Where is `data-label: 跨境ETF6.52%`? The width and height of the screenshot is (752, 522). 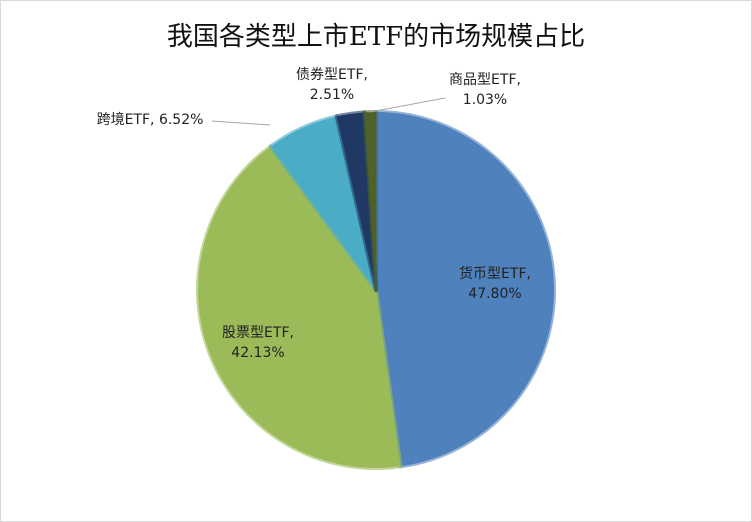
data-label: 跨境ETF6.52% is located at coordinates (150, 120).